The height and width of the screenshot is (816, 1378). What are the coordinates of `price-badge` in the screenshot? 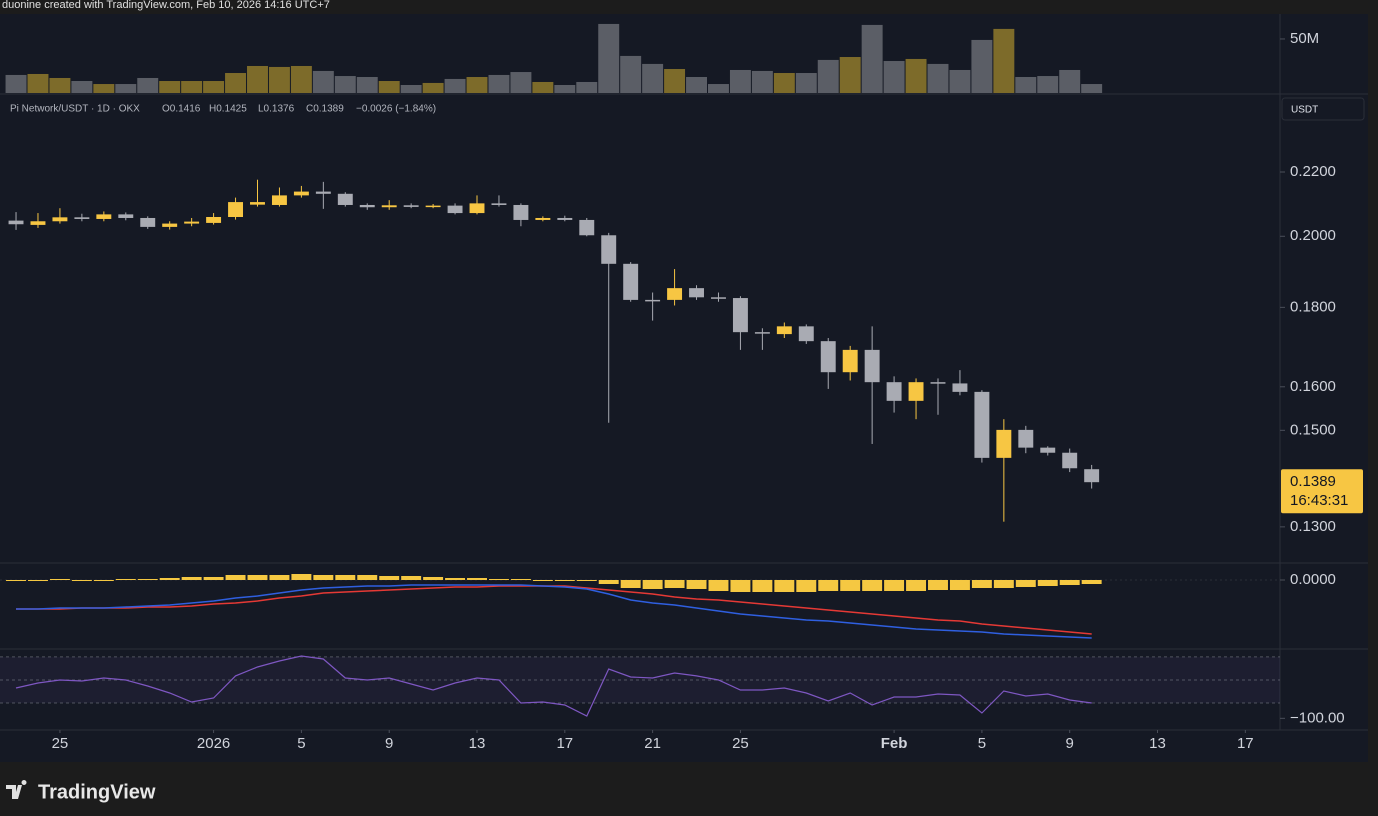 It's located at (1322, 491).